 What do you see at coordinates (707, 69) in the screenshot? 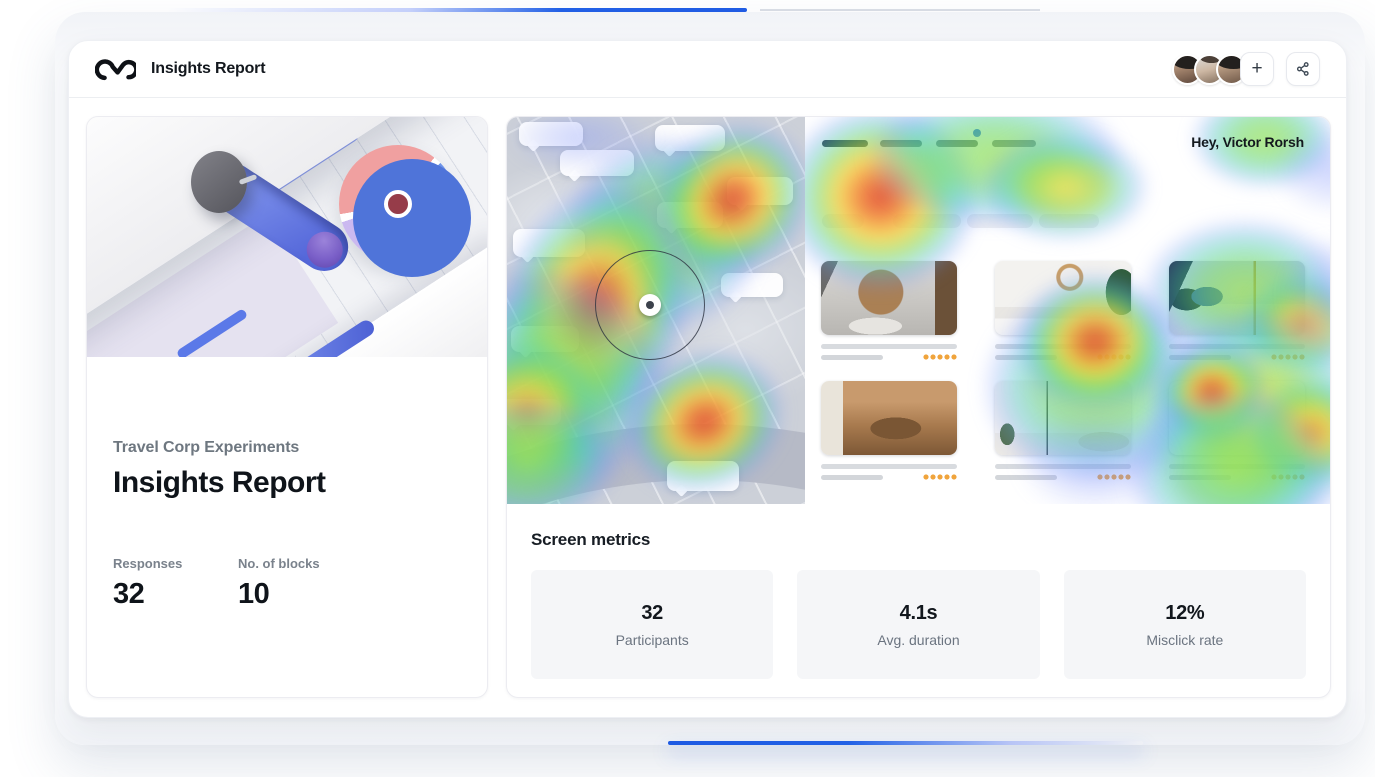
I see `app-header: Insights Report +` at bounding box center [707, 69].